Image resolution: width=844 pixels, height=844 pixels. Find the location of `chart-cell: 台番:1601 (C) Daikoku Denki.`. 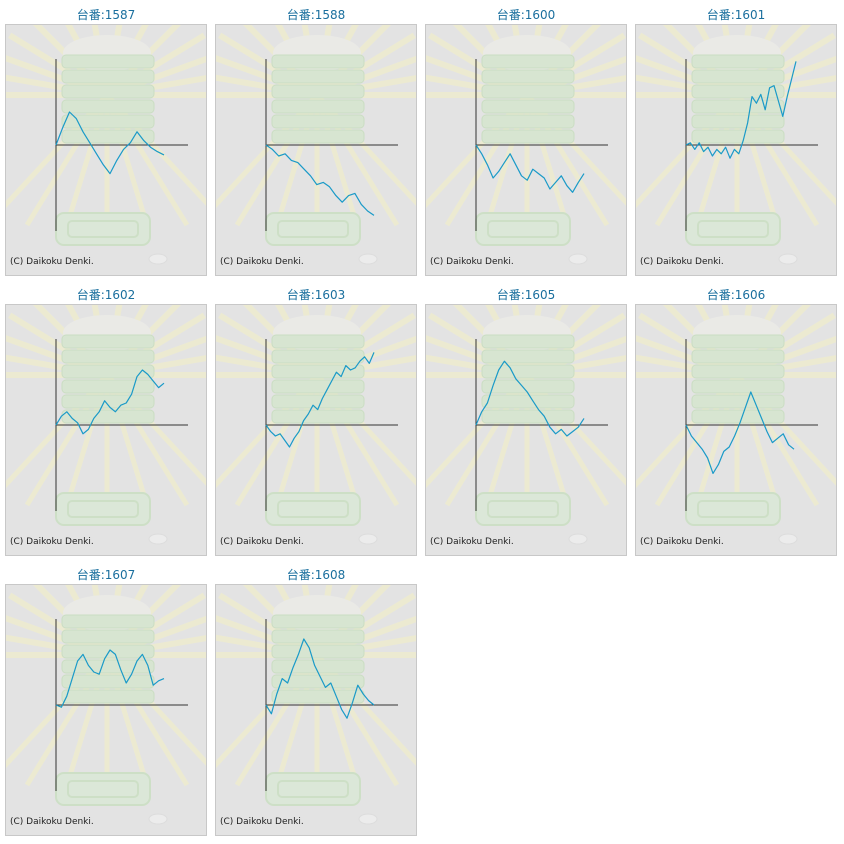

chart-cell: 台番:1601 (C) Daikoku Denki. is located at coordinates (736, 139).